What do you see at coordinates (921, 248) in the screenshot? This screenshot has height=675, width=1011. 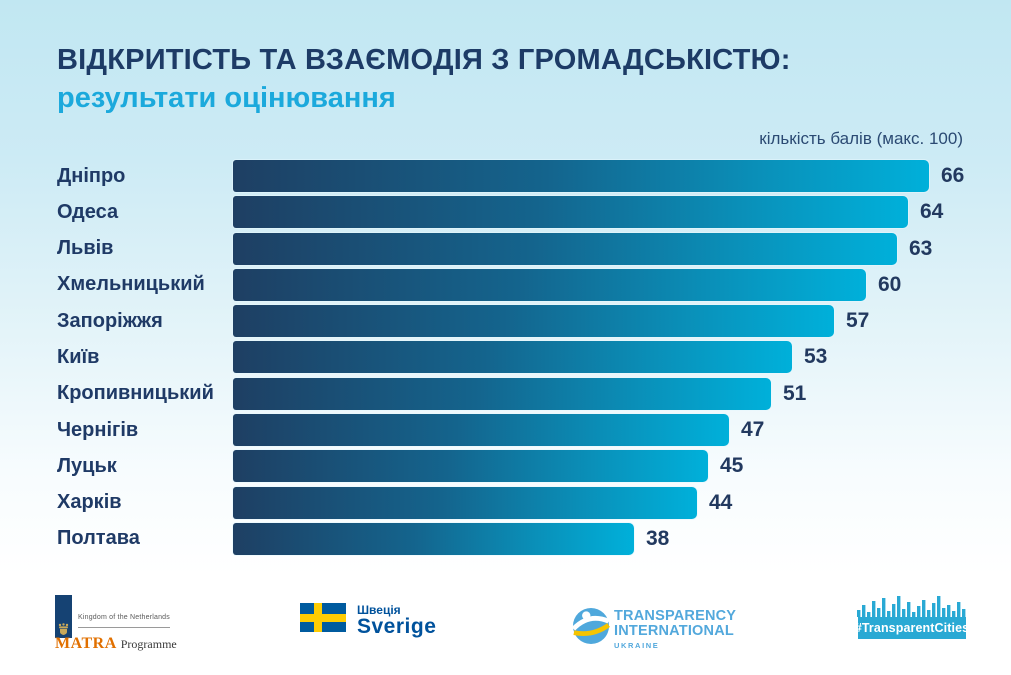 I see `bar-value: 63` at bounding box center [921, 248].